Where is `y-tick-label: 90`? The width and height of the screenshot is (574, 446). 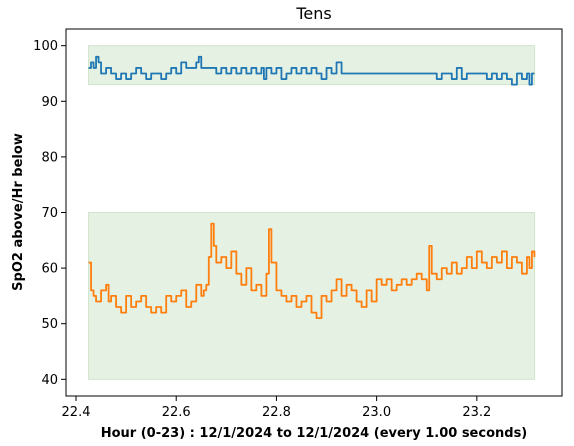 y-tick-label: 90 is located at coordinates (49, 102).